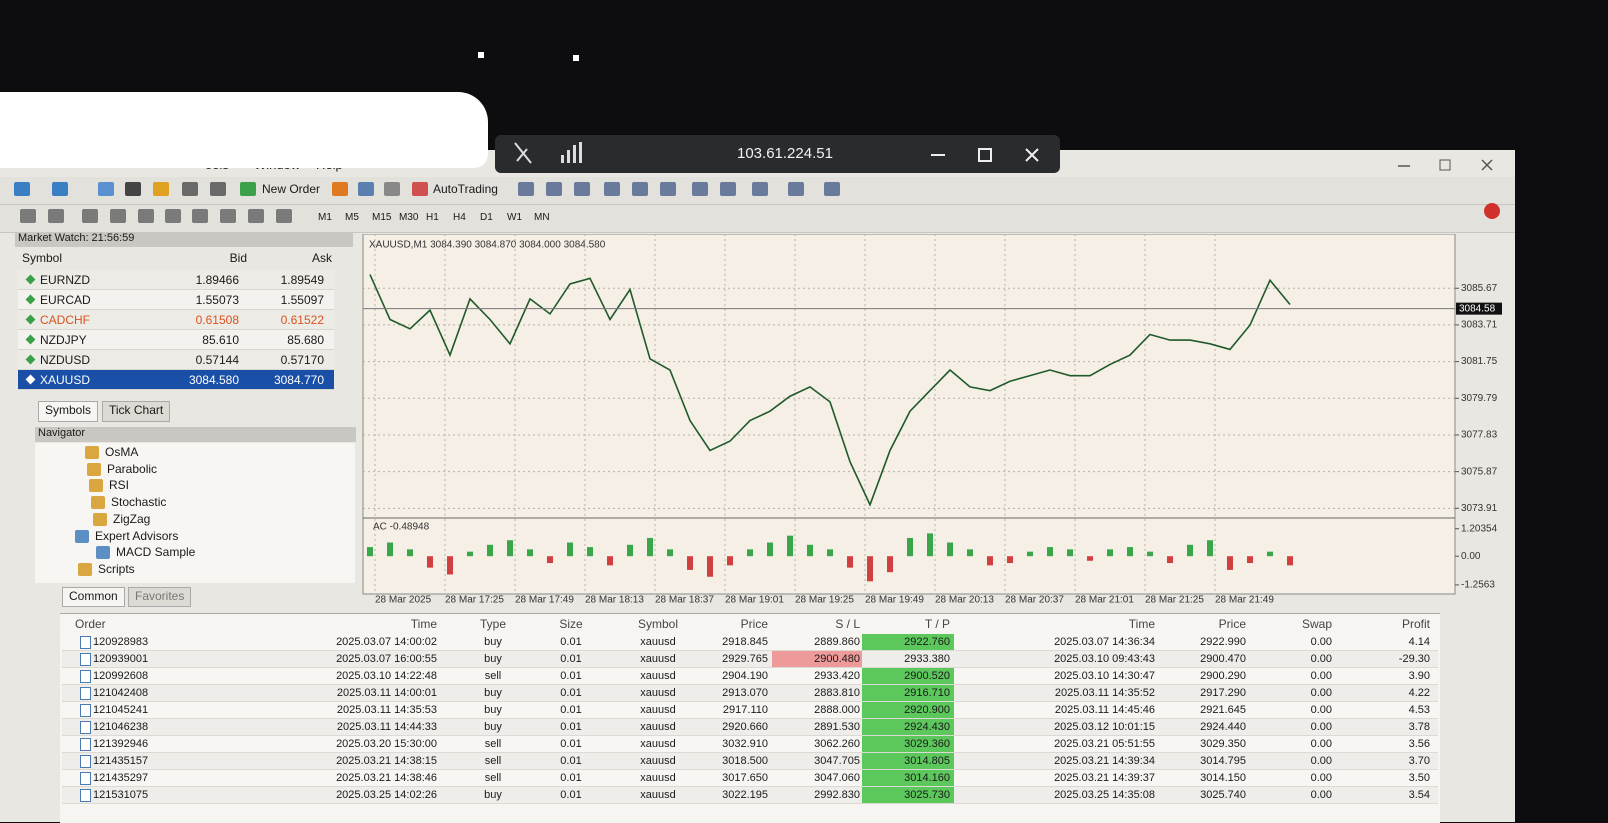  Describe the element at coordinates (745, 642) in the screenshot. I see `order-cell: 2918.845` at that location.